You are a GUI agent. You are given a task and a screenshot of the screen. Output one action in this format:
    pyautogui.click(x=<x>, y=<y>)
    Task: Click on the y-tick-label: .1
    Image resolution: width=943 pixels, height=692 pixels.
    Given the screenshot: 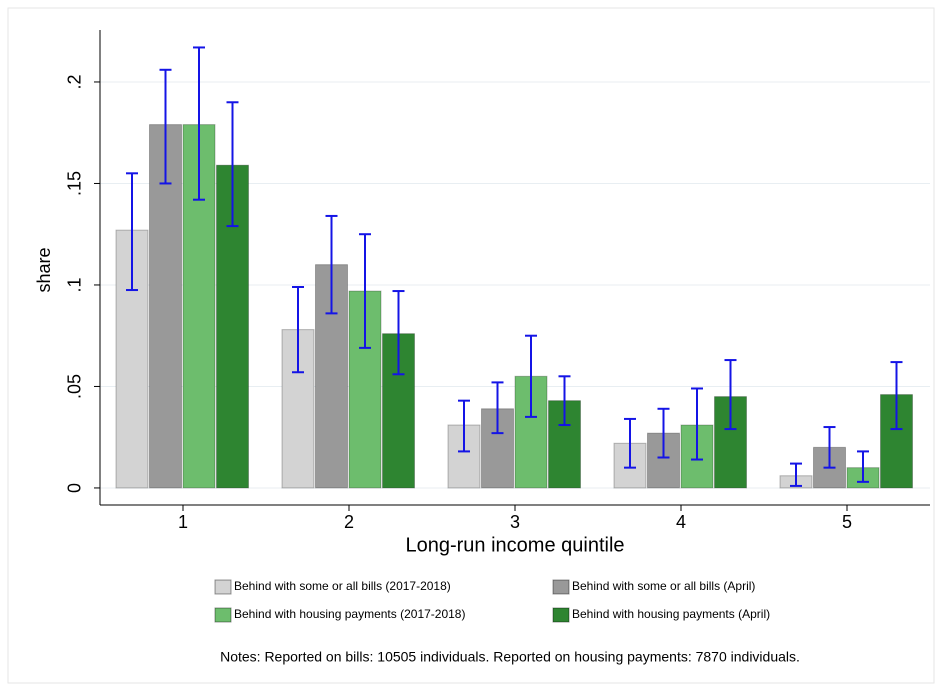 What is the action you would take?
    pyautogui.click(x=75, y=284)
    